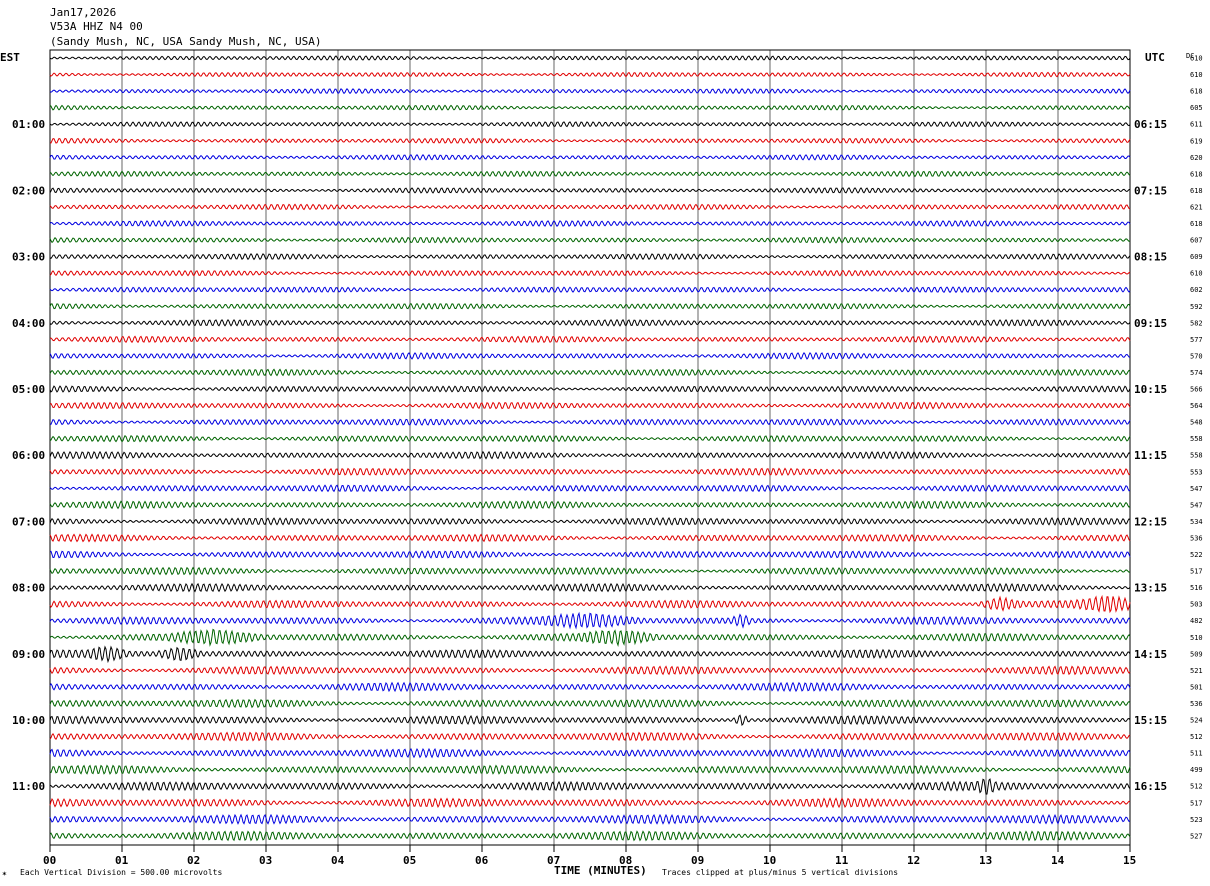 The image size is (1210, 886). I want to click on dc-offset: 499, so click(1196, 770).